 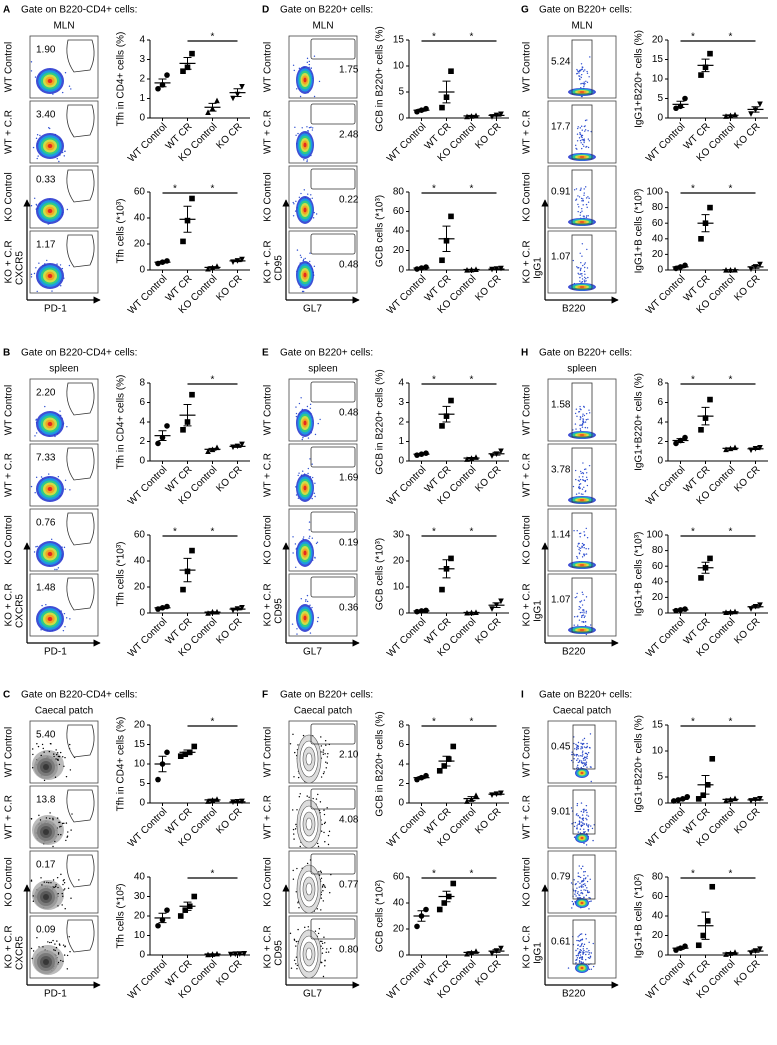 I want to click on y-tick-label: 15, so click(x=399, y=40).